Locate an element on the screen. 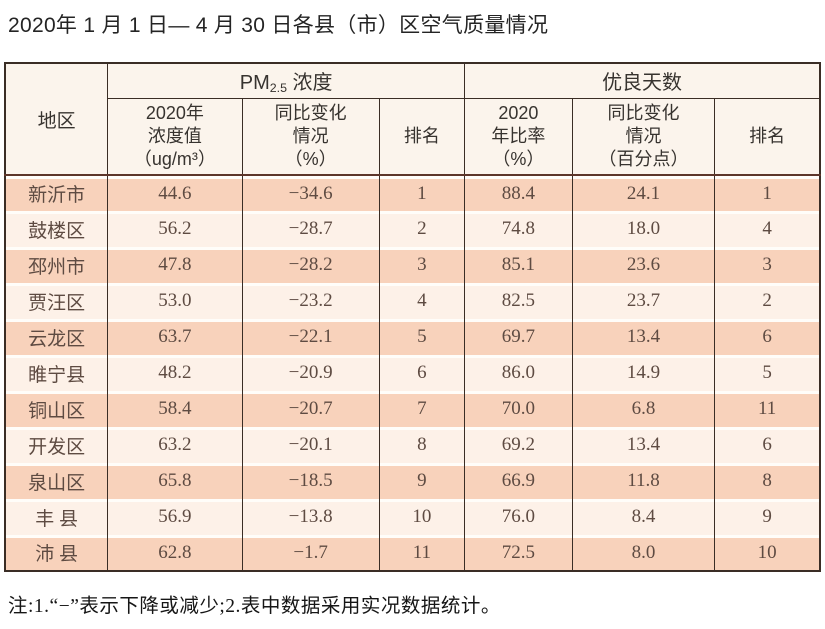 The width and height of the screenshot is (825, 629). good-ratio-cell: 72.5 is located at coordinates (518, 553).